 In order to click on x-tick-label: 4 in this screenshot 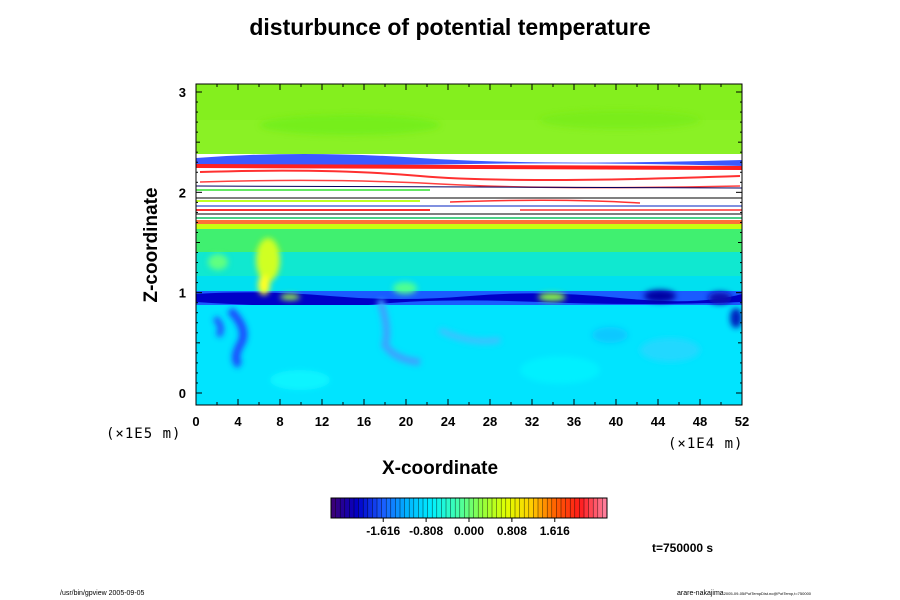, I will do `click(238, 421)`.